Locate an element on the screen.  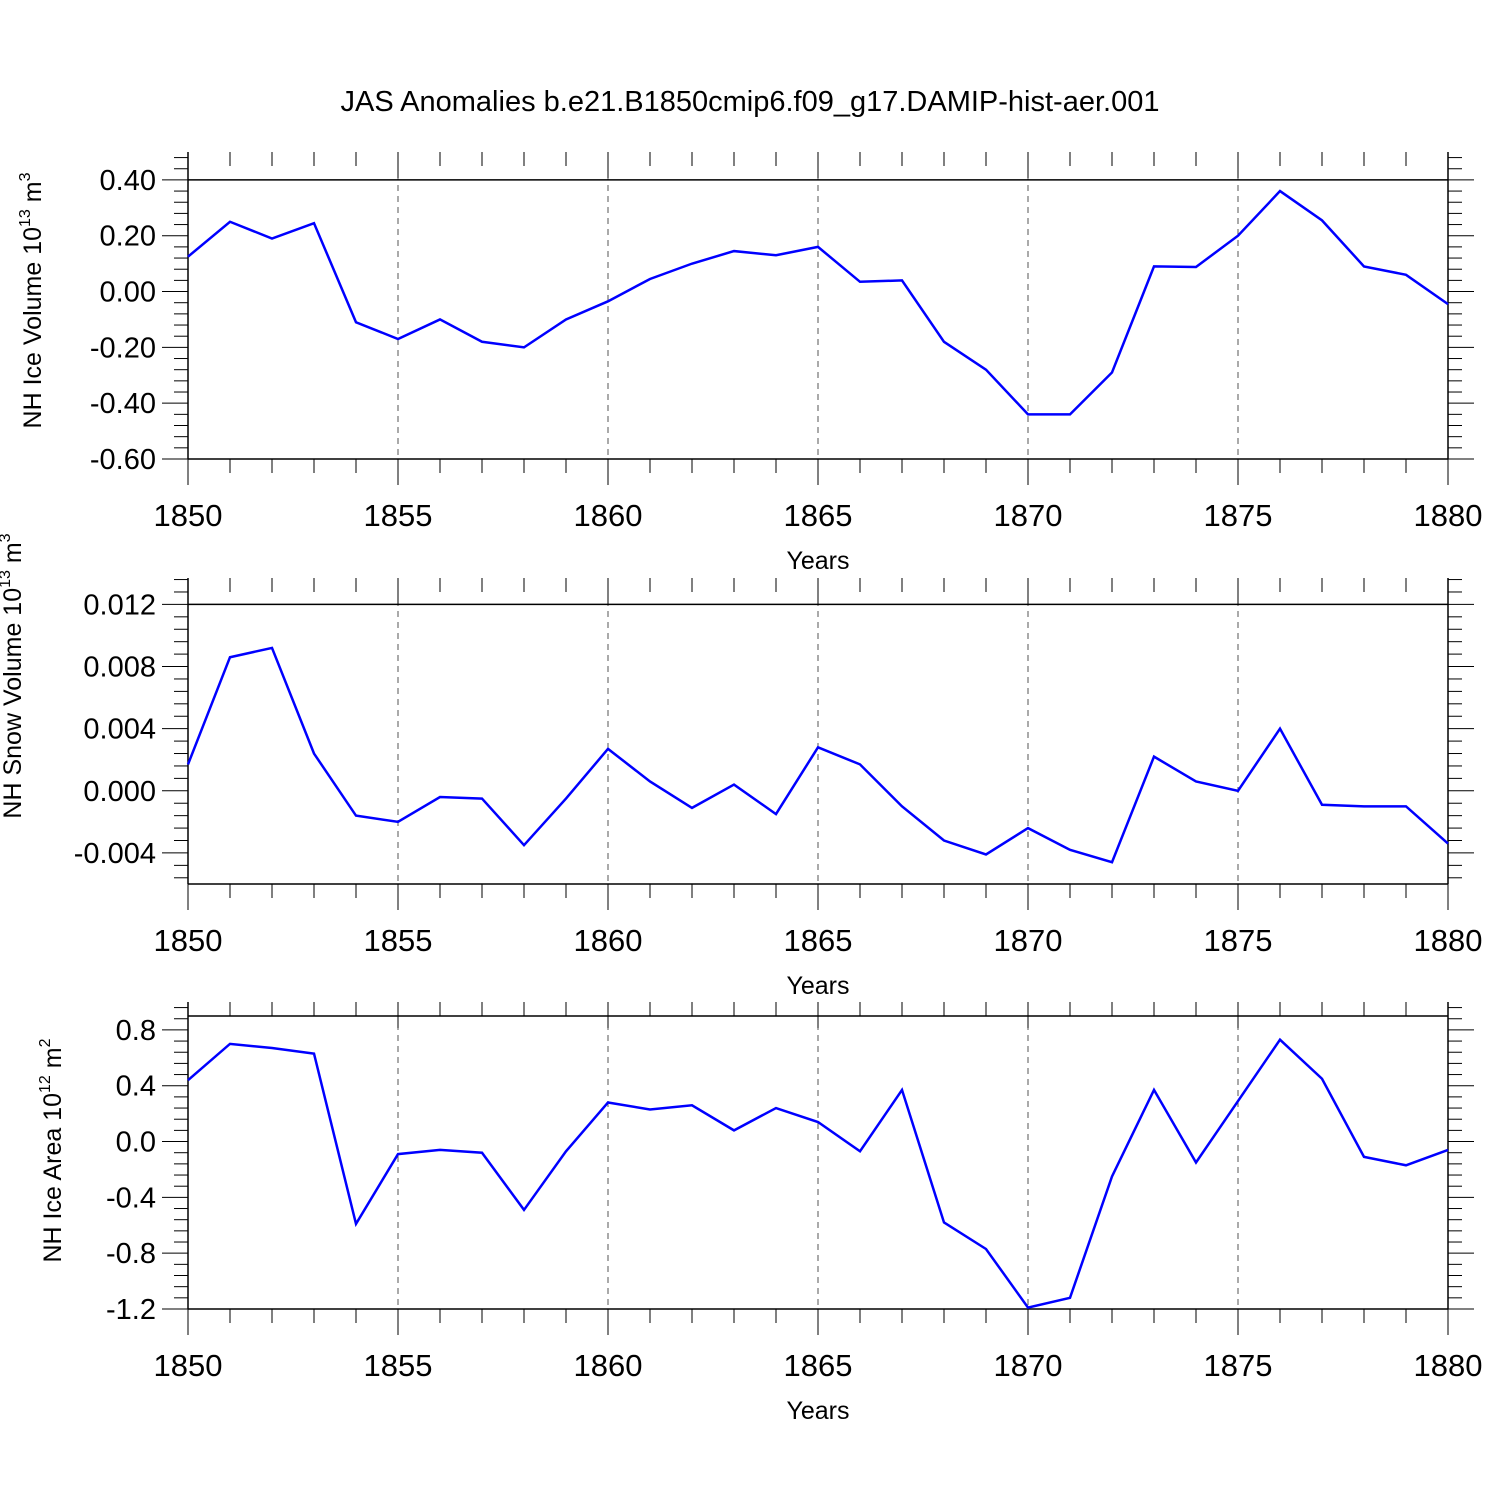
series-line is located at coordinates (818, 302).